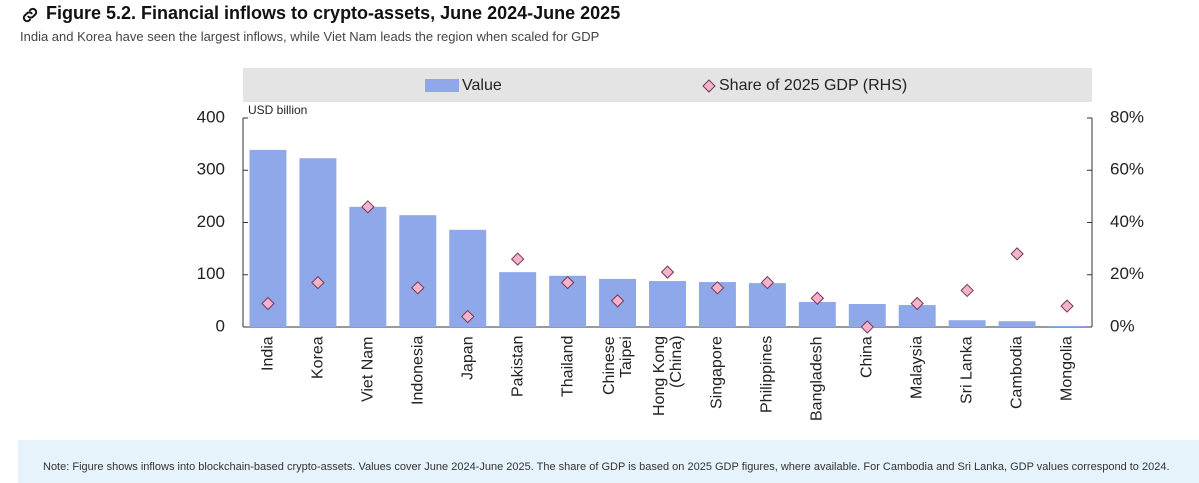 The image size is (1199, 483). What do you see at coordinates (1127, 169) in the screenshot?
I see `y2-tick-label: 60%` at bounding box center [1127, 169].